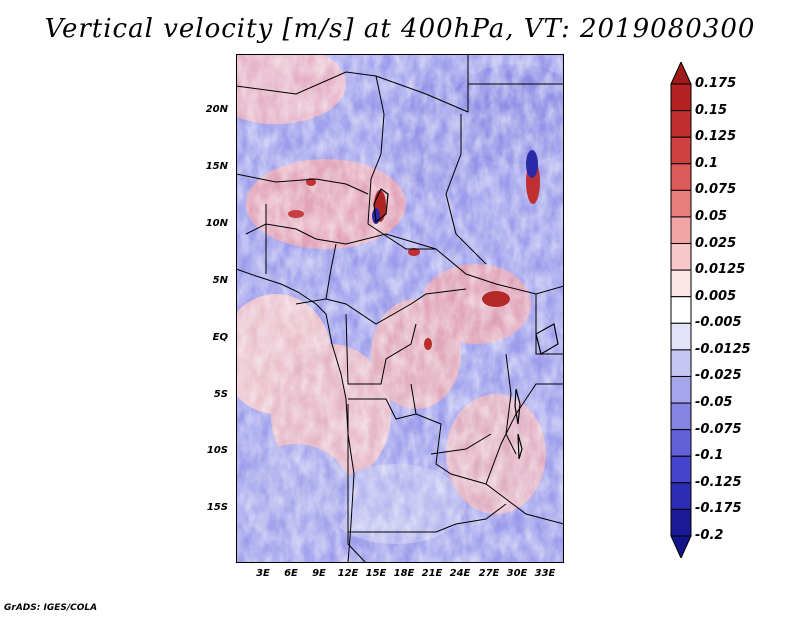  I want to click on lon-label: 9E, so click(319, 573).